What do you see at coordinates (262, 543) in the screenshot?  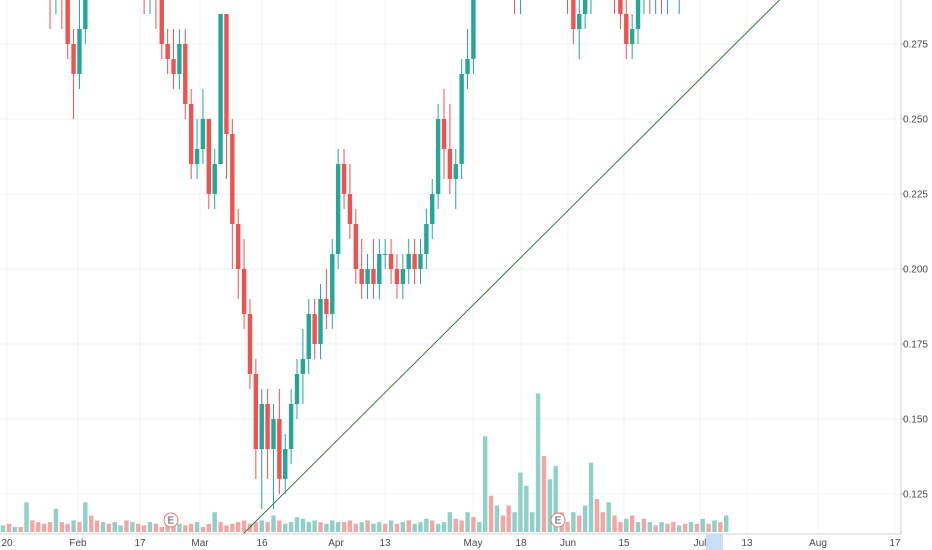 I see `time-tick-label: 16` at bounding box center [262, 543].